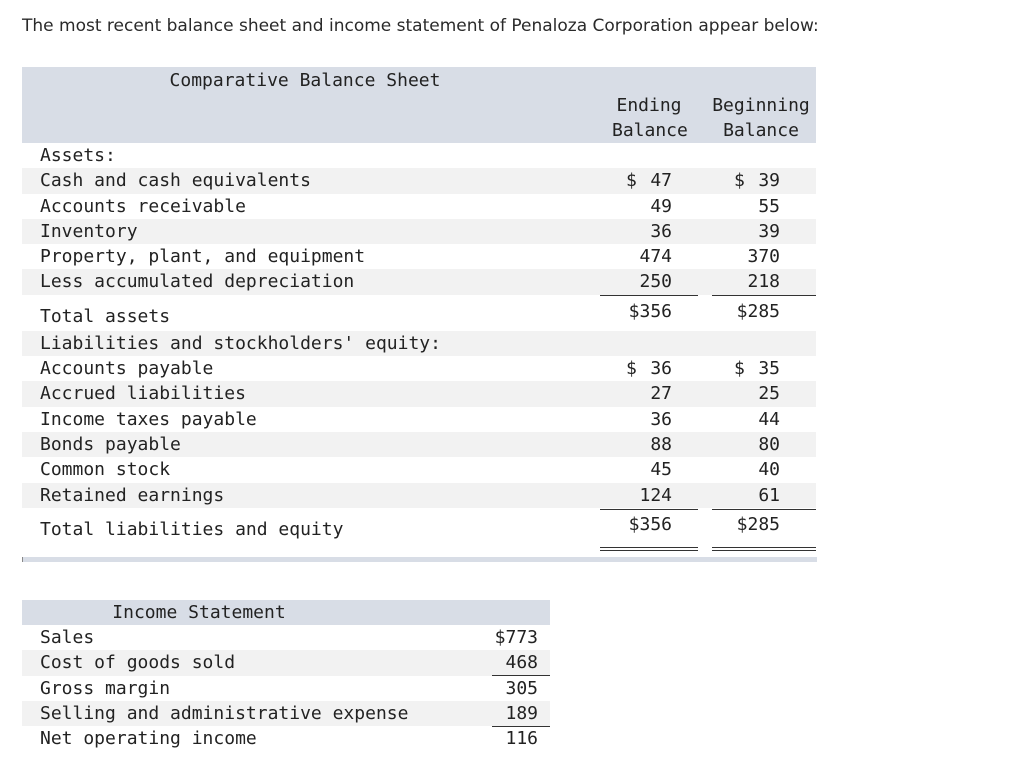 This screenshot has width=1024, height=762. I want to click on table-row: Less accumulated depreciation 250 218, so click(419, 283).